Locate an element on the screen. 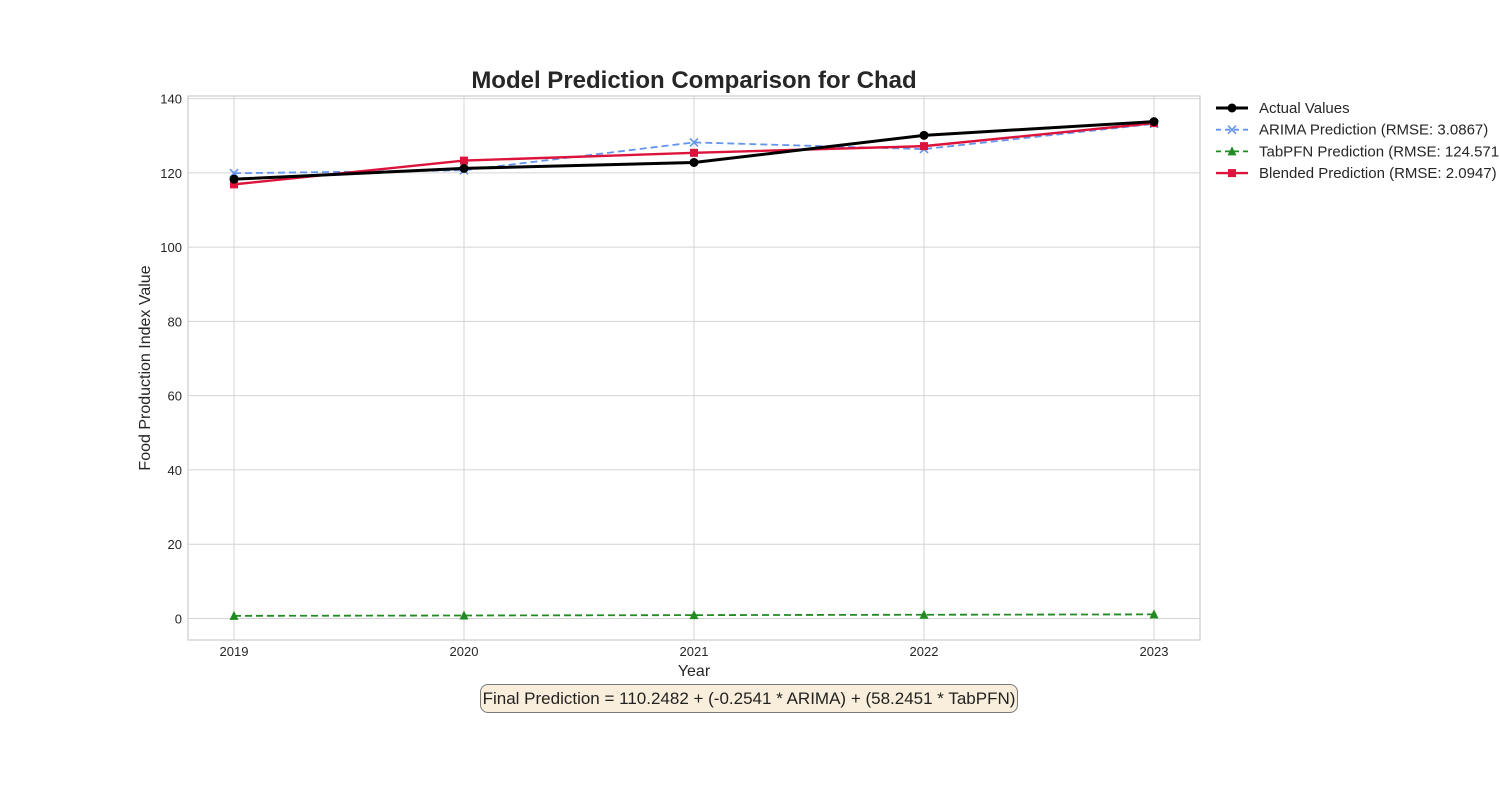 The width and height of the screenshot is (1500, 800). x-tick-label: 2020 is located at coordinates (464, 651).